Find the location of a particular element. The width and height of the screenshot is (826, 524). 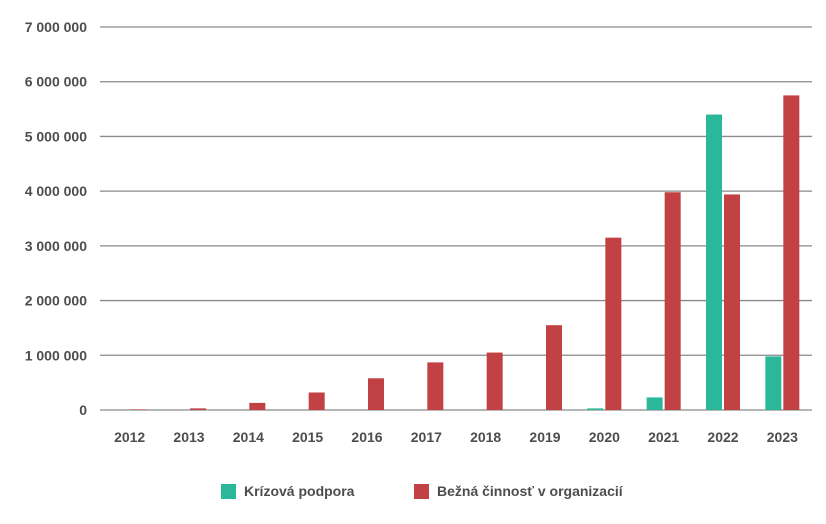

x-tick-label: 2015 is located at coordinates (307, 437).